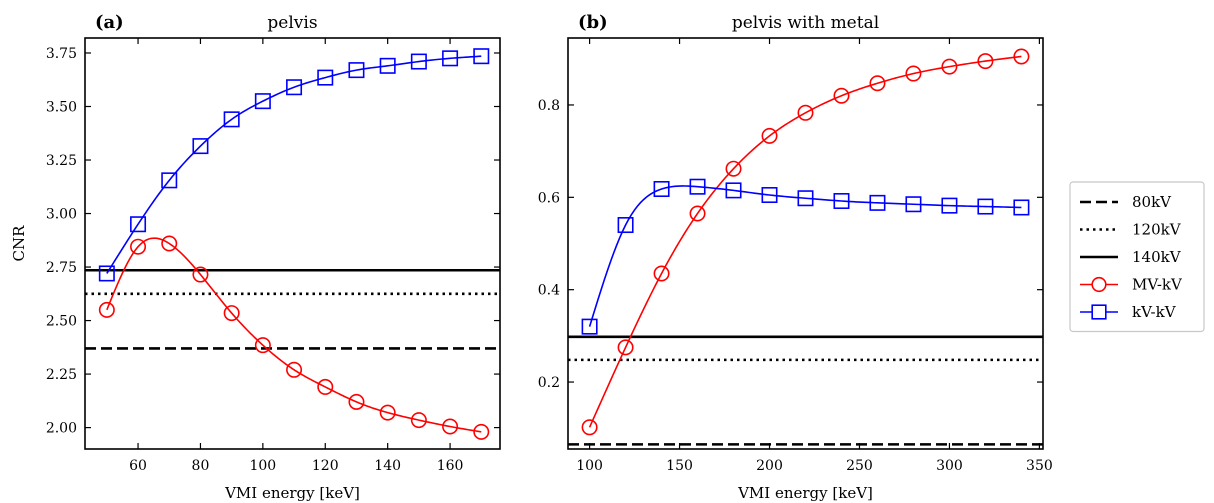  What do you see at coordinates (1128, 312) in the screenshot?
I see `legend-item-kV-kV: kV-kV` at bounding box center [1128, 312].